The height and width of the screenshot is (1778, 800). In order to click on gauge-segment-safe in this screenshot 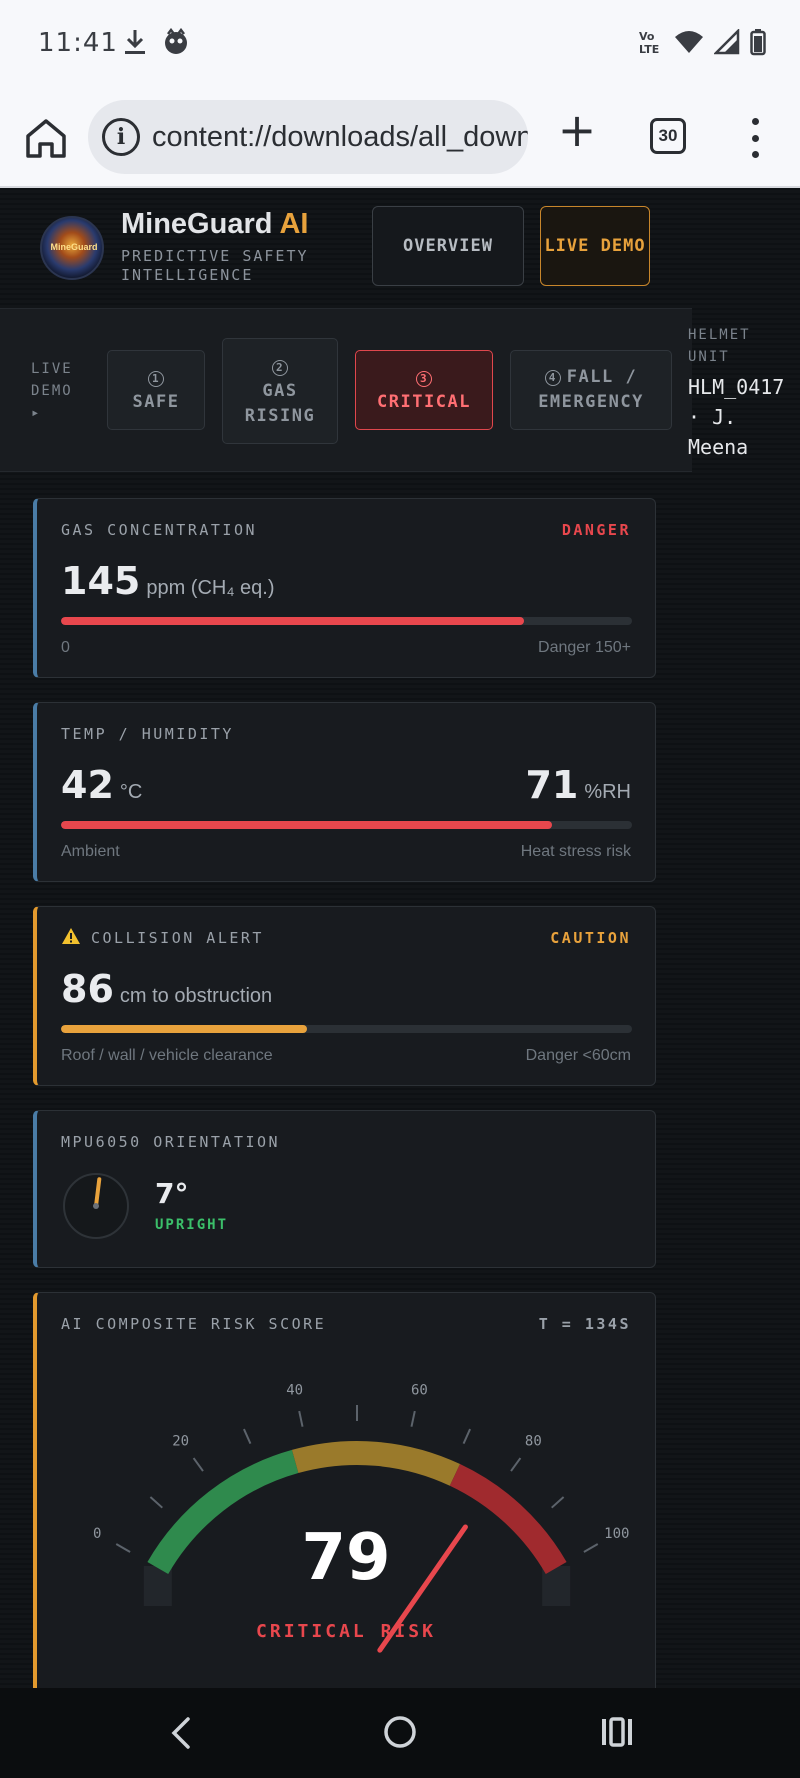, I will do `click(223, 1512)`.